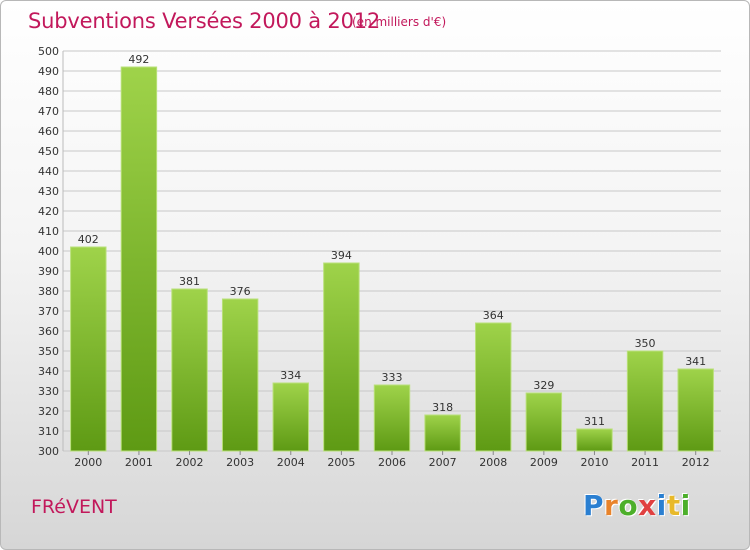  Describe the element at coordinates (48, 51) in the screenshot. I see `y-tick-label: 500` at that location.